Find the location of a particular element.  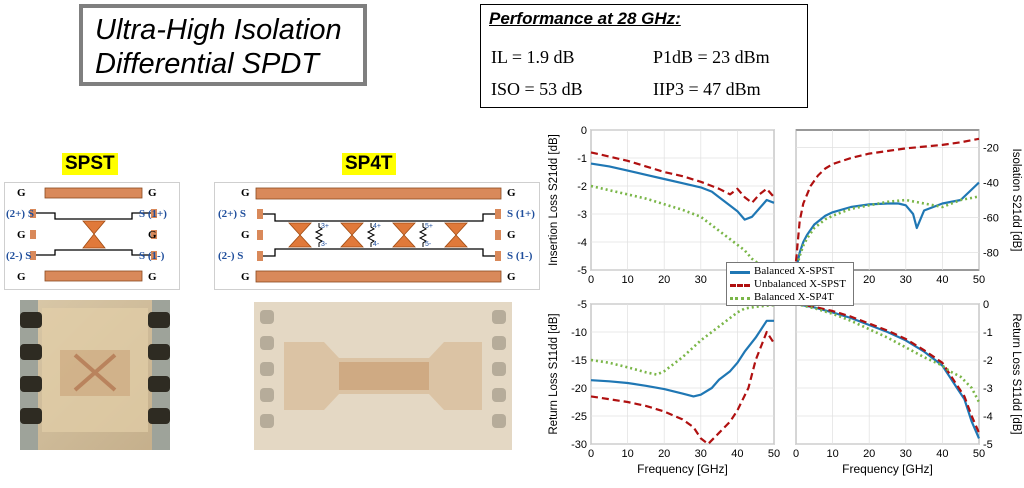

y-axis-label: Isolation S21dd [dB] is located at coordinates (1016, 200).